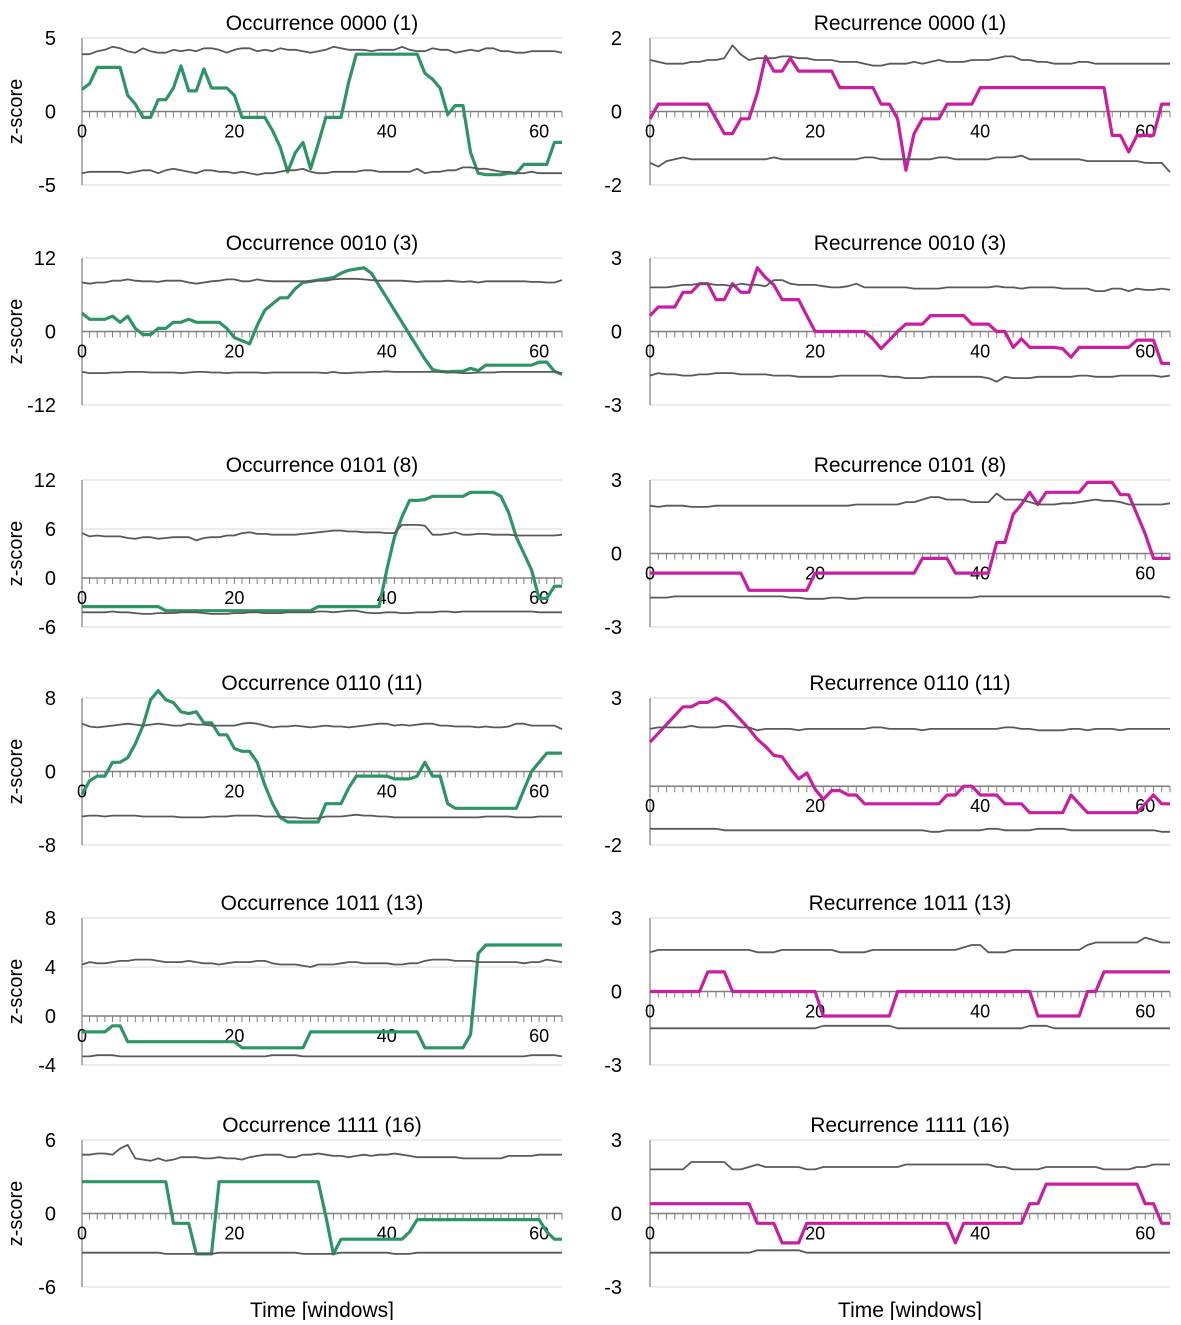 The image size is (1181, 1325). I want to click on chart-title: Recurrence 1011 (13), so click(910, 903).